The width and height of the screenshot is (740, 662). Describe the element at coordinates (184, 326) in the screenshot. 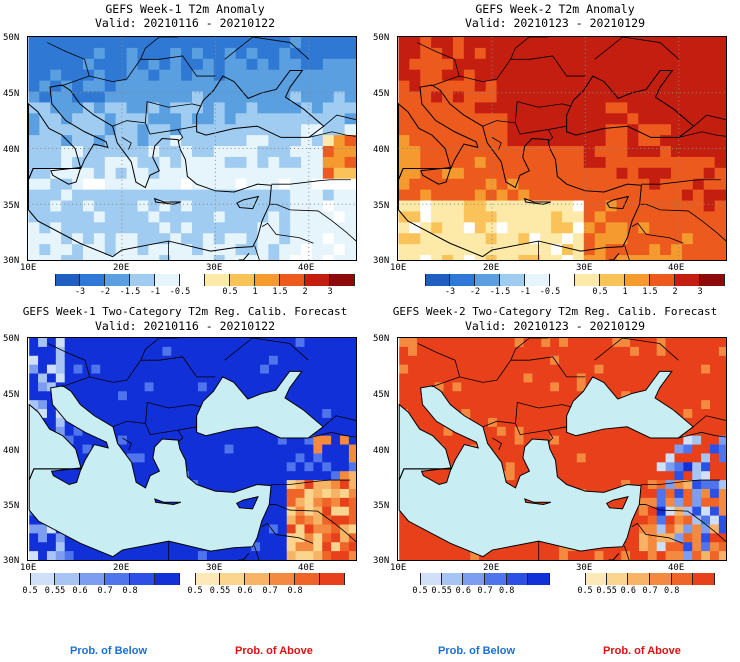

I see `panel-valid-dates: Valid: 20210116 - 20210122` at that location.